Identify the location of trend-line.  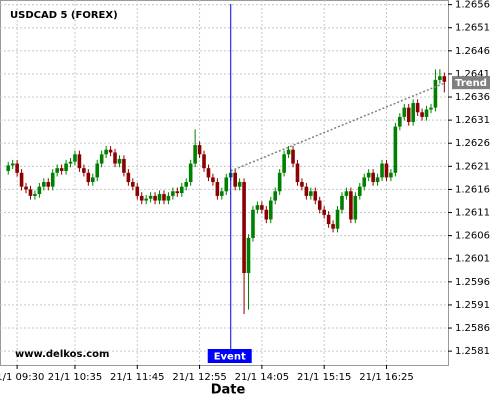
(337, 127).